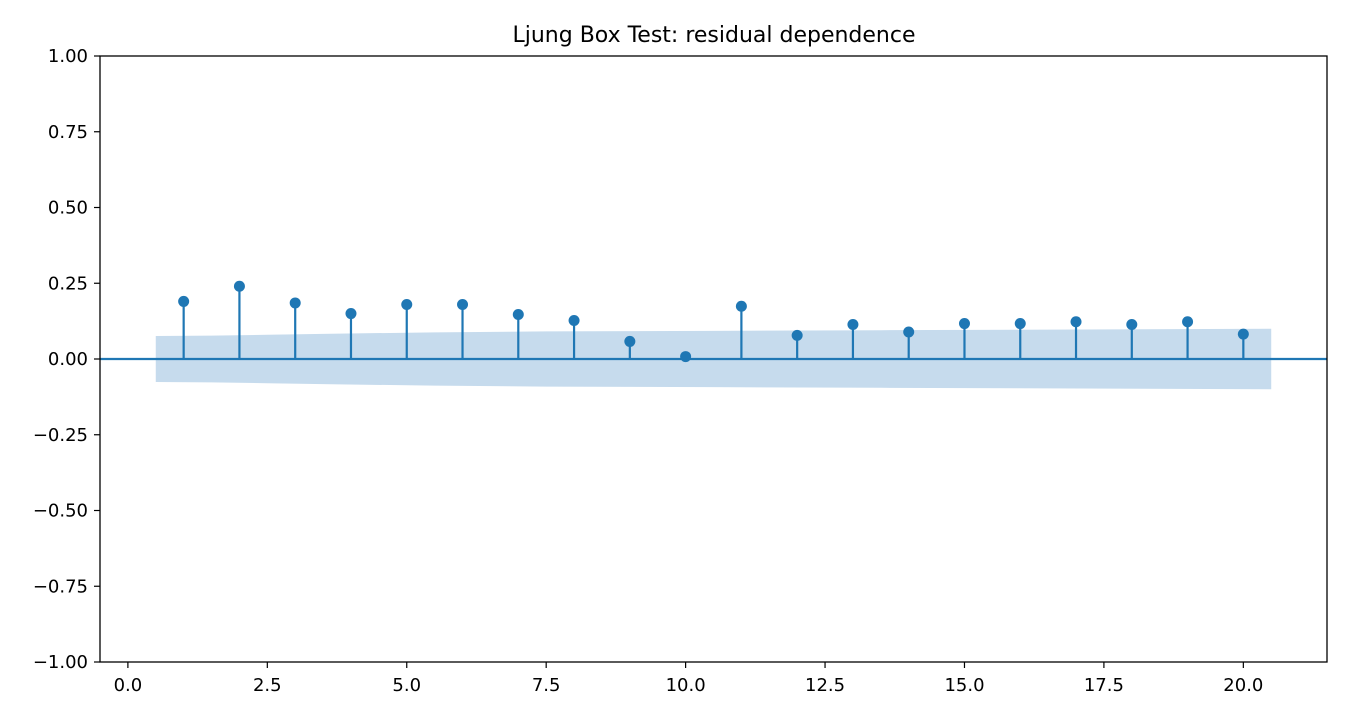 This screenshot has width=1350, height=720. Describe the element at coordinates (713, 321) in the screenshot. I see `stem-layer` at that location.